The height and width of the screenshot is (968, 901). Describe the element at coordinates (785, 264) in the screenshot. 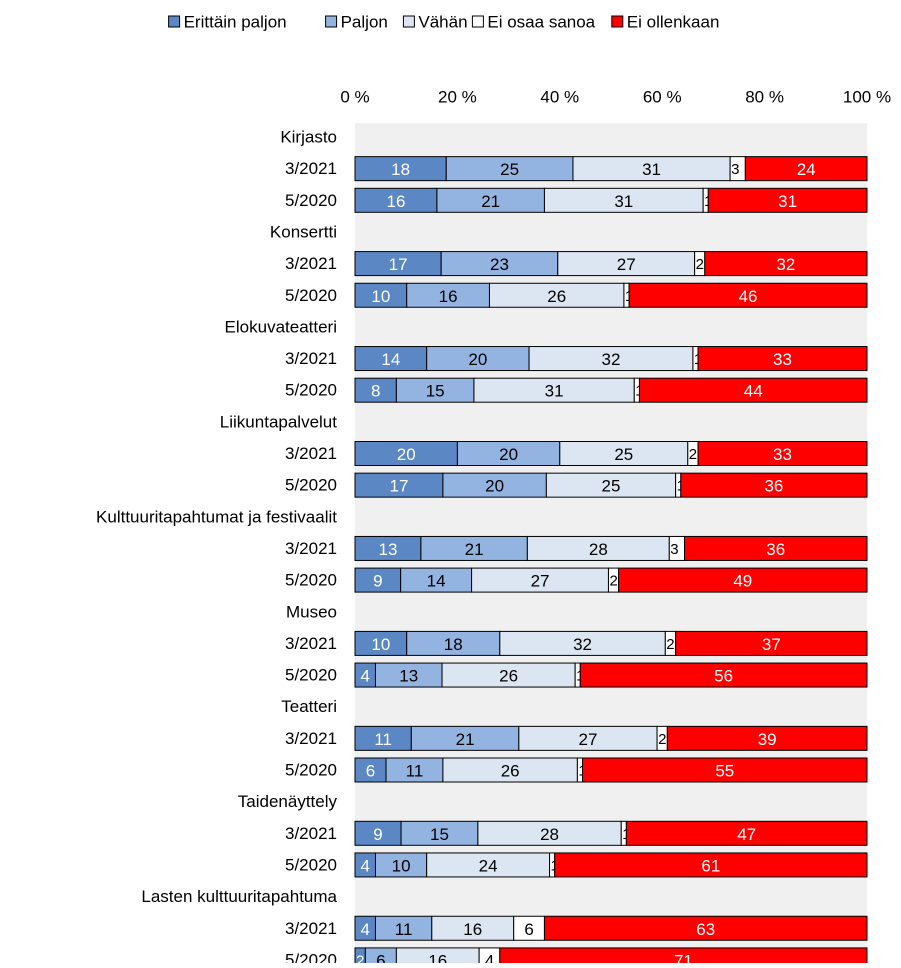

I see `bar-value-label: 32` at that location.